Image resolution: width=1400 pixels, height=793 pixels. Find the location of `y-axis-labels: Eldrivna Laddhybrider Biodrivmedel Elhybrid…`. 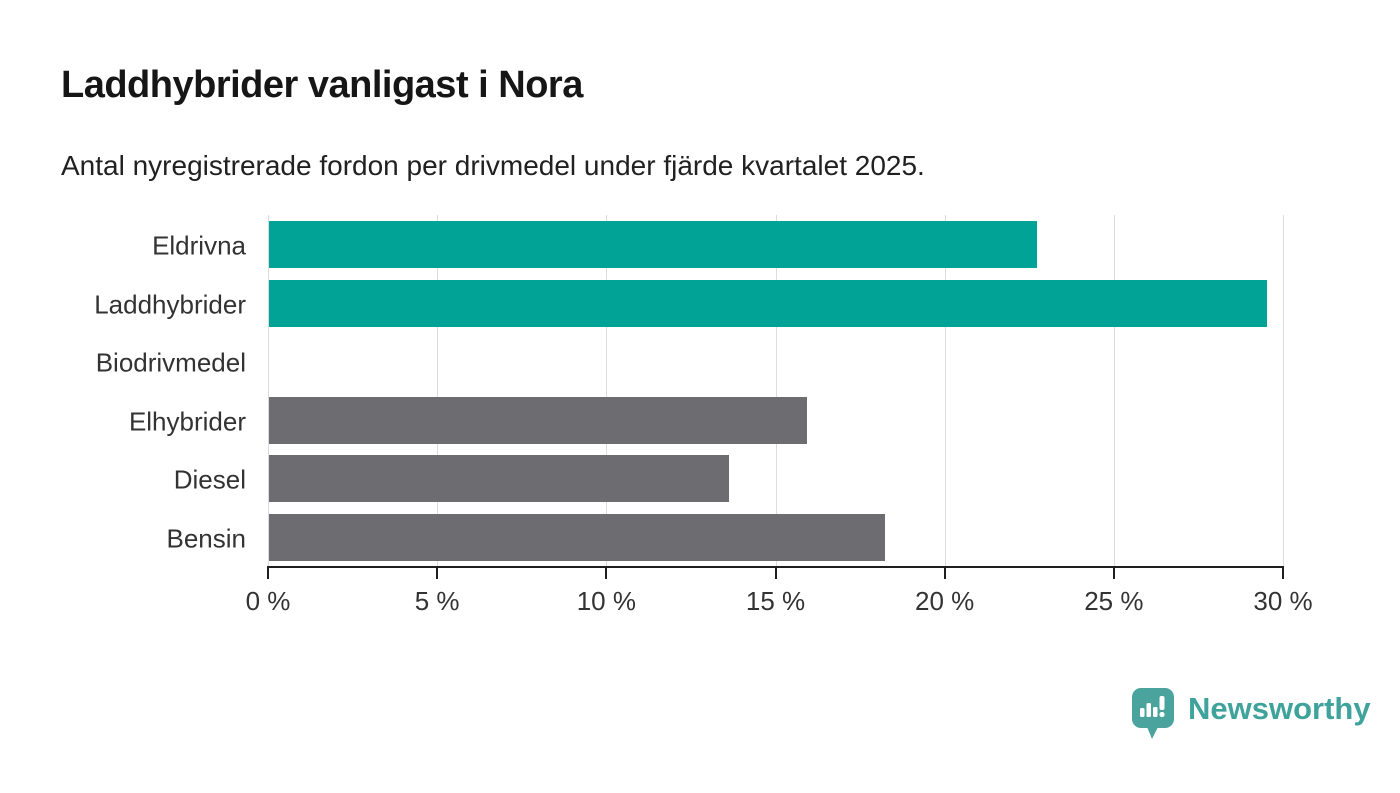

y-axis-labels: Eldrivna Laddhybrider Biodrivmedel Elhybrid… is located at coordinates (123, 390).